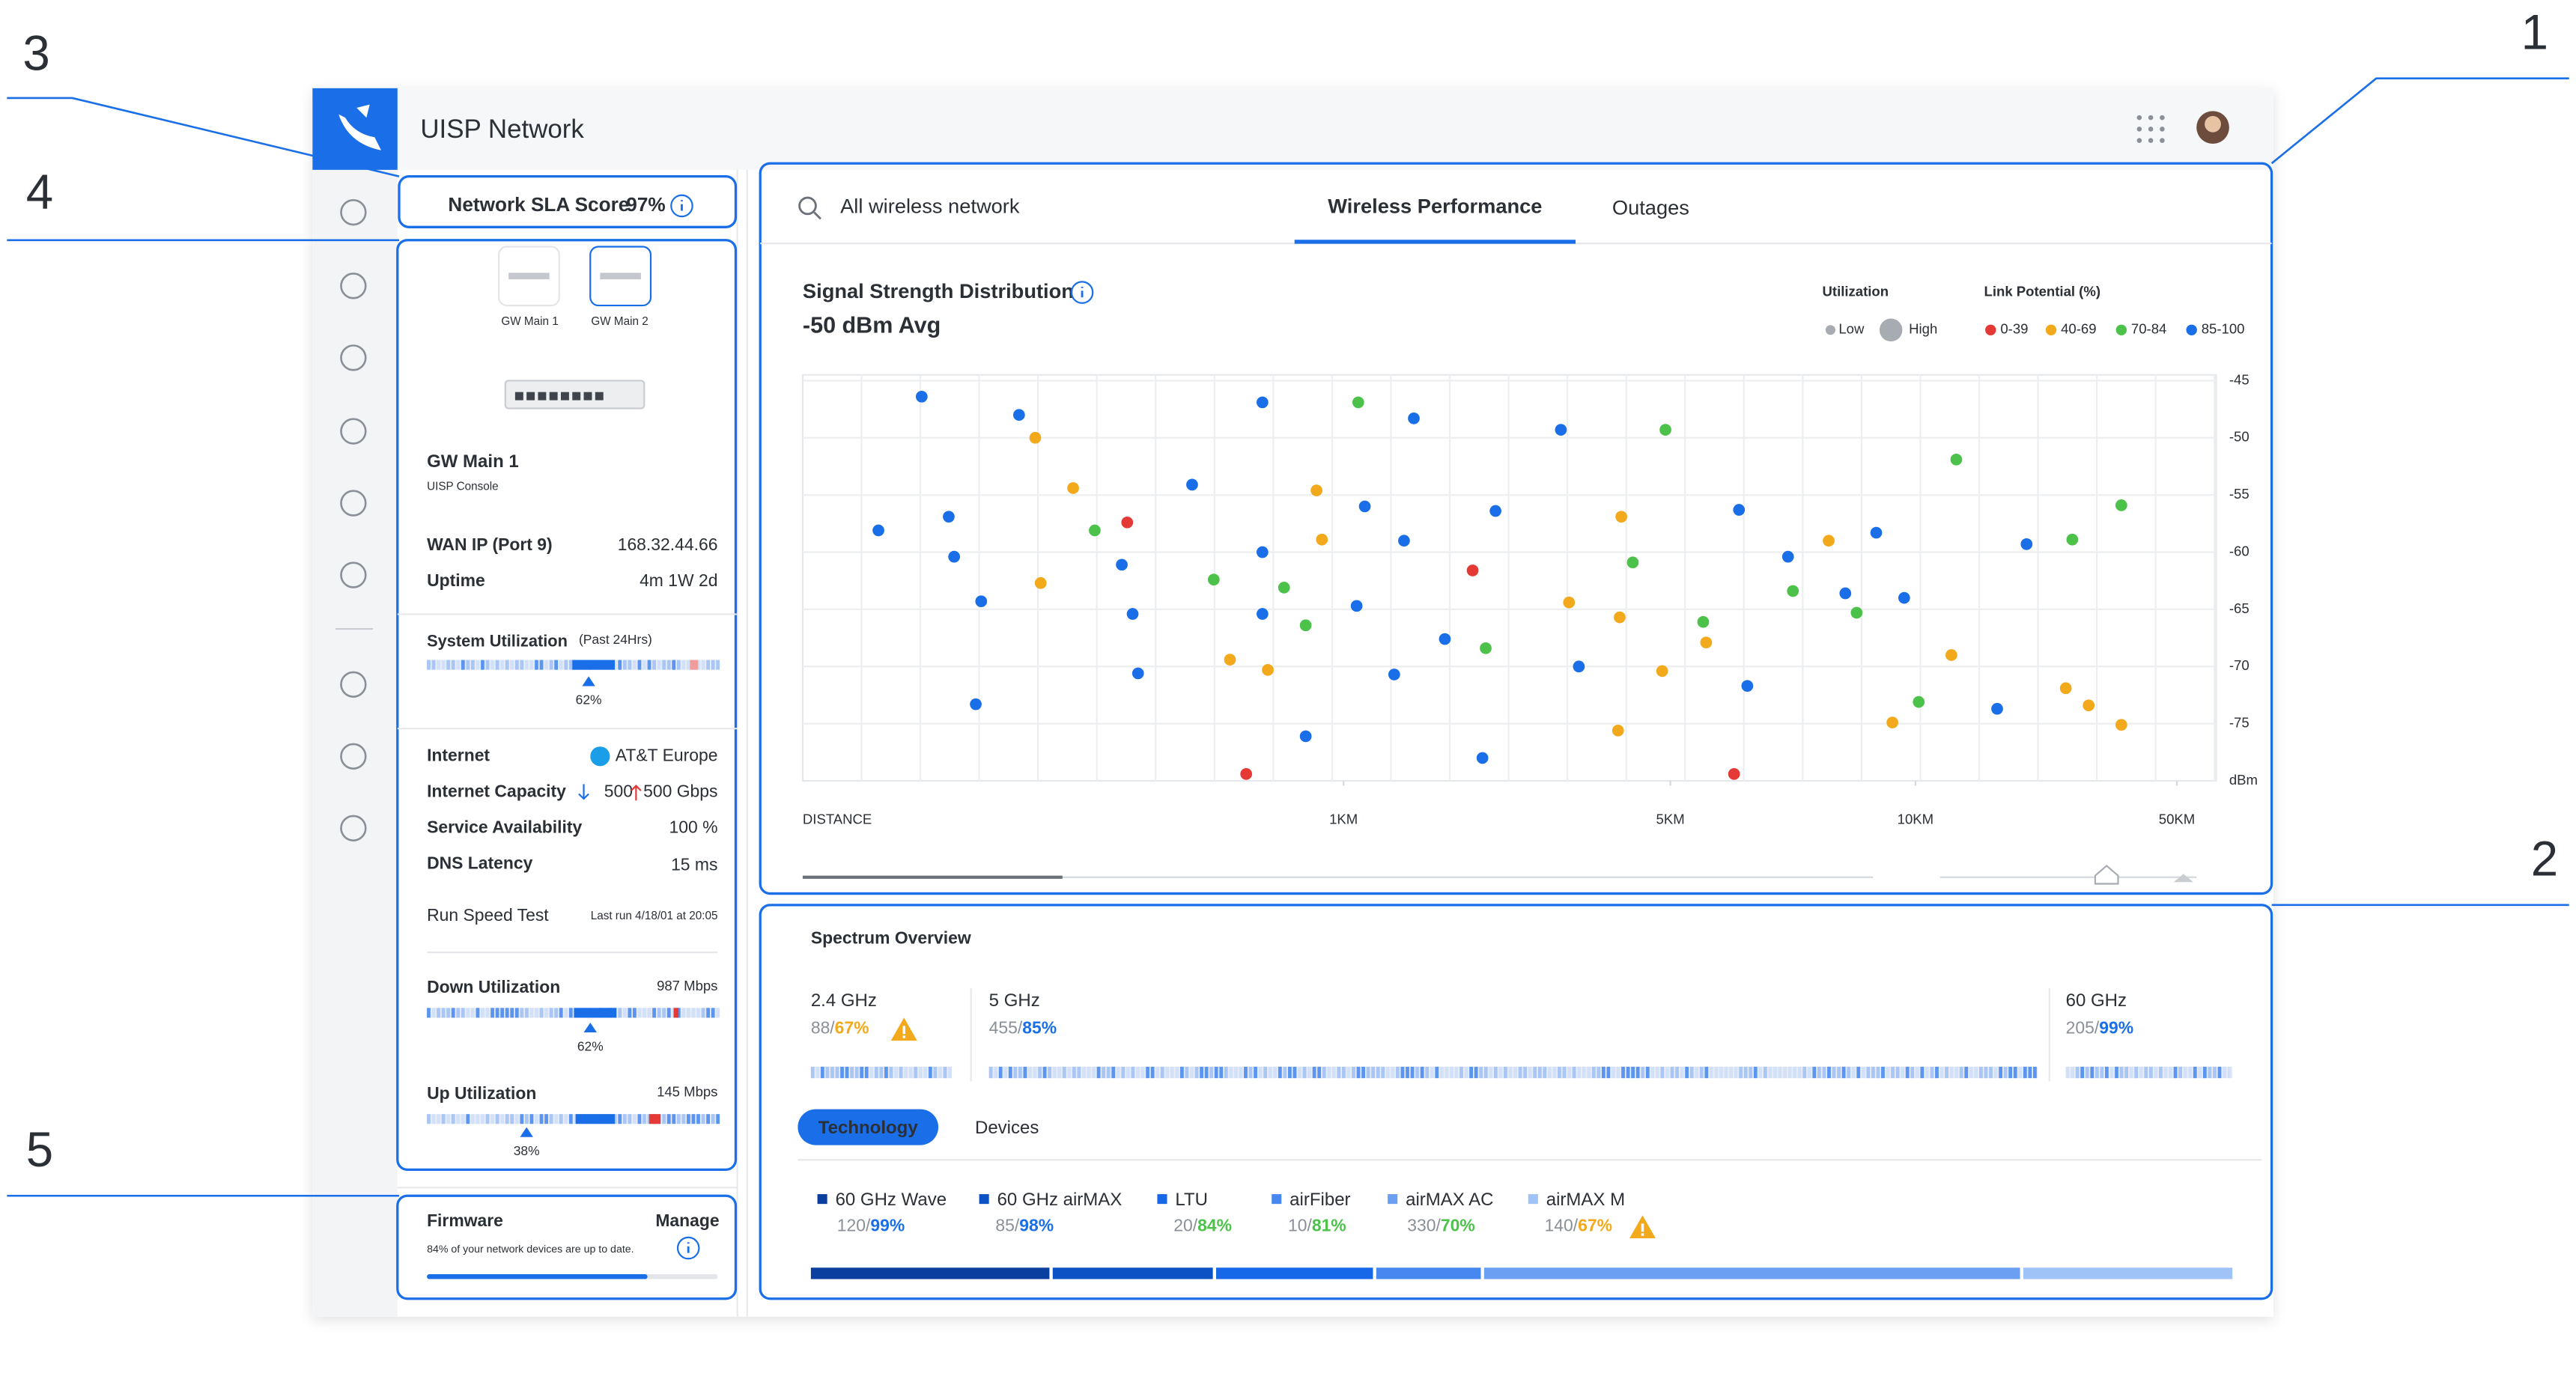 This screenshot has width=2576, height=1382. I want to click on tab: Technology, so click(868, 1128).